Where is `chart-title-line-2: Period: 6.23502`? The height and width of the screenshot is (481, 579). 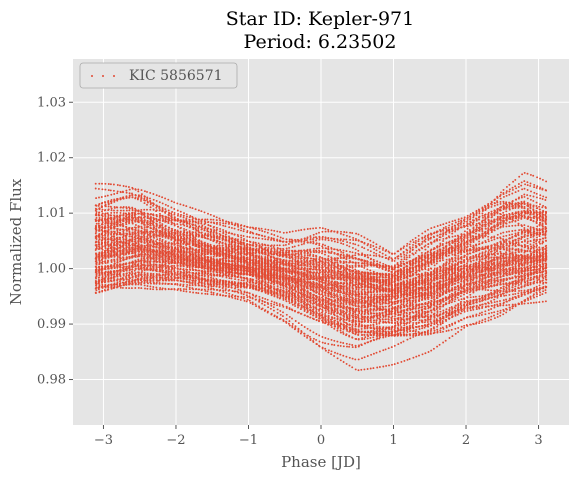 chart-title-line-2: Period: 6.23502 is located at coordinates (320, 42).